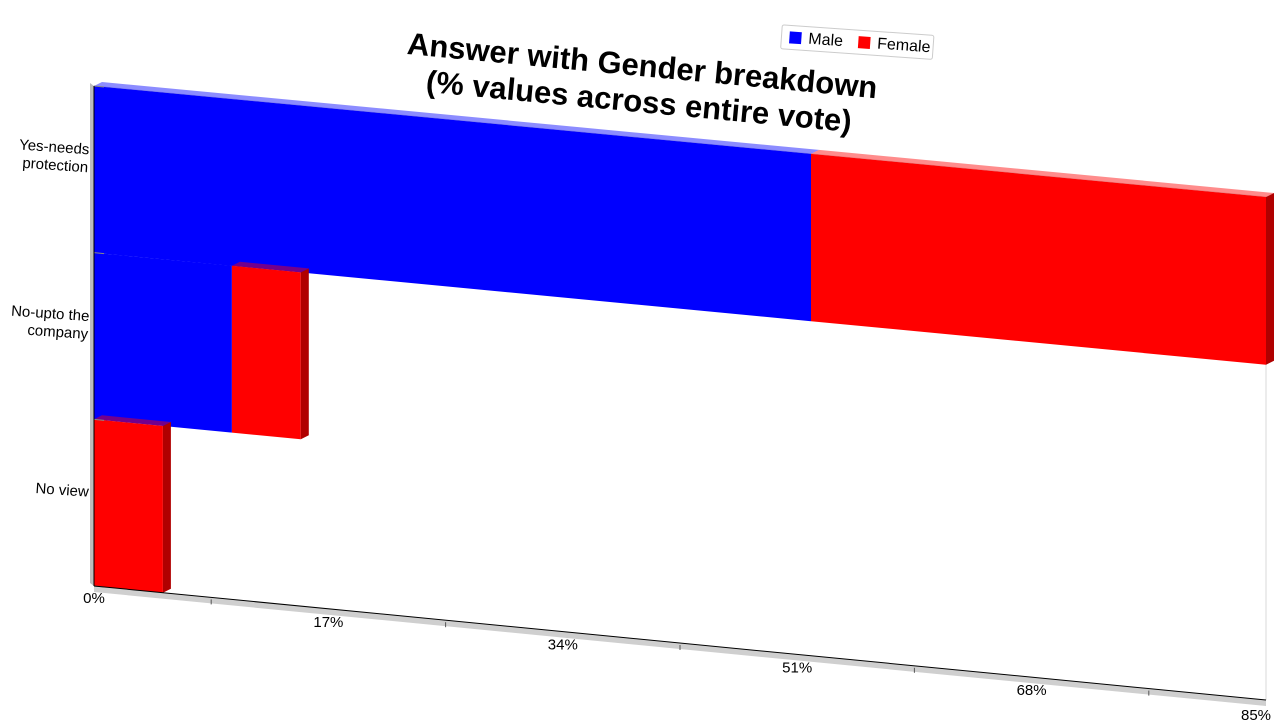 The height and width of the screenshot is (720, 1280). What do you see at coordinates (1032, 690) in the screenshot?
I see `x-tick-label-68: 68%` at bounding box center [1032, 690].